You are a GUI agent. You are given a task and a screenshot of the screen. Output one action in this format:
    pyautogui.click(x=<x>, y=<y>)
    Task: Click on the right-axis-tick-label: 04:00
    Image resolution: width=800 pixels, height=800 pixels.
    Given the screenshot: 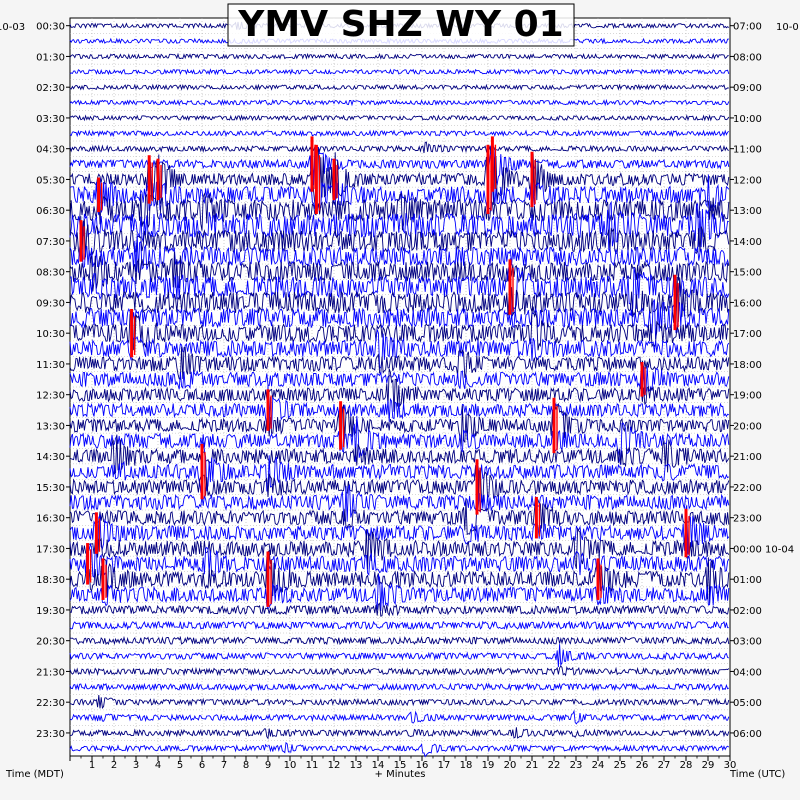 What is the action you would take?
    pyautogui.click(x=747, y=672)
    